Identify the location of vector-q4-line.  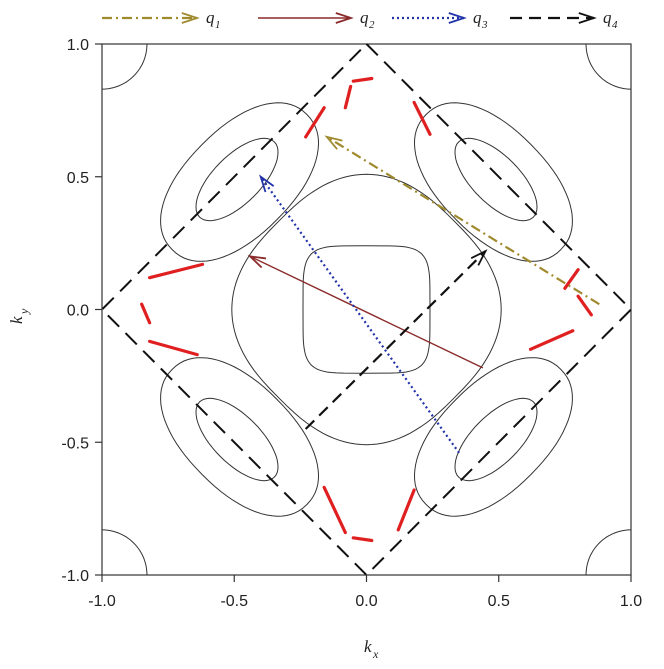
(395, 340).